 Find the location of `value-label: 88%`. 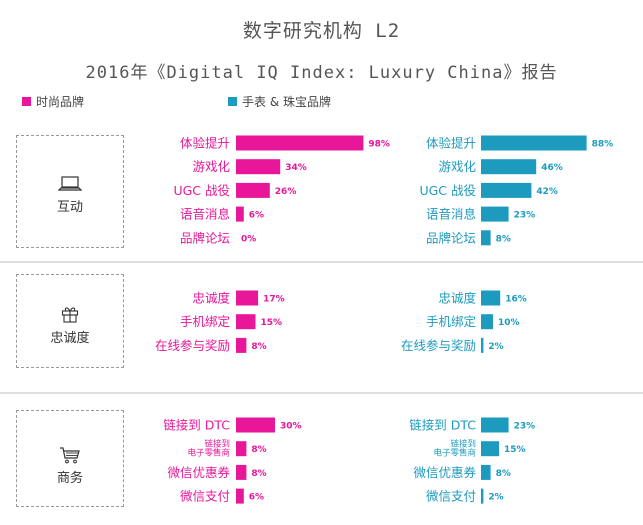

value-label: 88% is located at coordinates (603, 145).